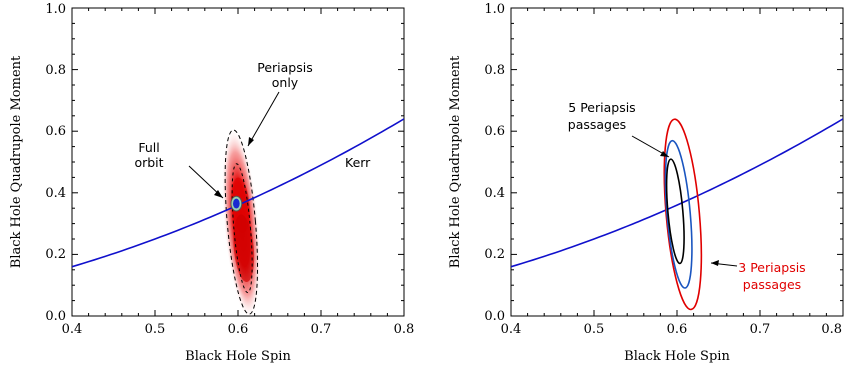 This screenshot has width=852, height=367. What do you see at coordinates (772, 284) in the screenshot?
I see `annotation-3-passages: passages` at bounding box center [772, 284].